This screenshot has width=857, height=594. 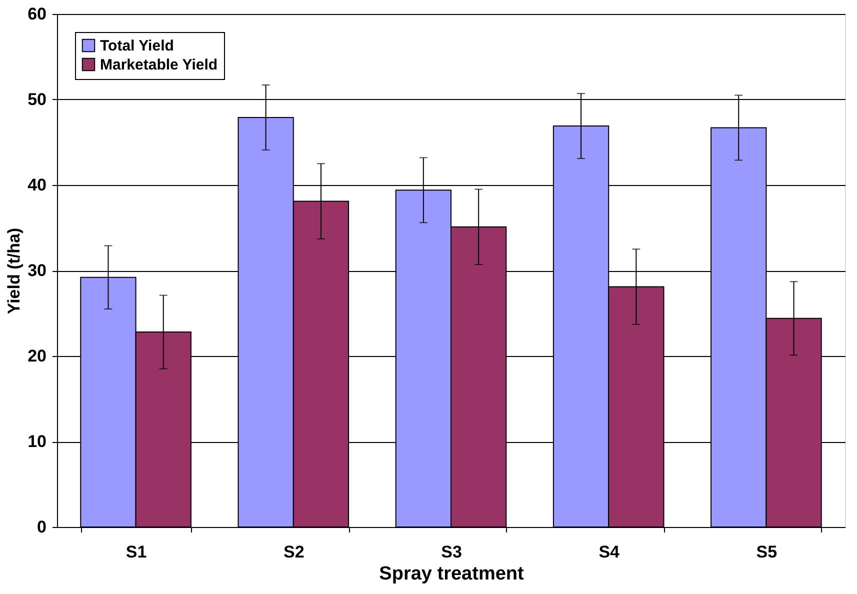 I want to click on x-axis-title: Spray treatment, so click(x=451, y=574).